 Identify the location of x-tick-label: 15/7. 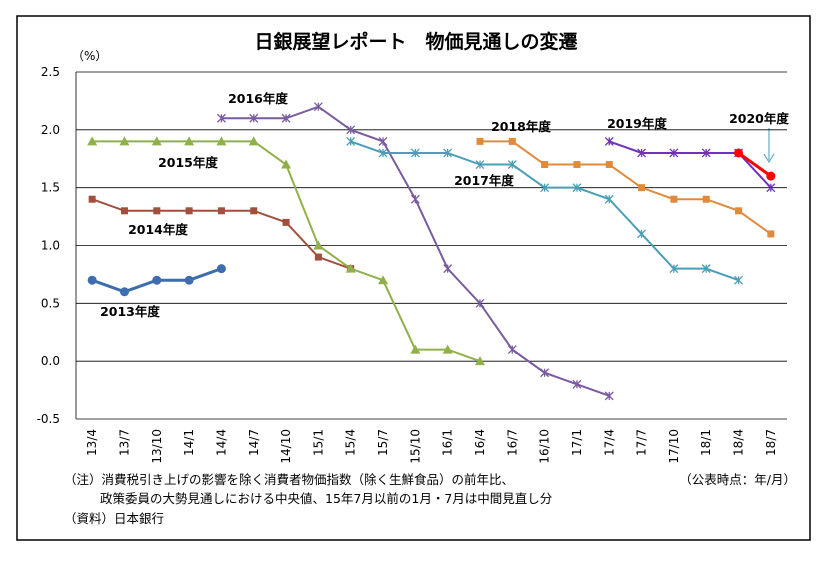
(383, 442).